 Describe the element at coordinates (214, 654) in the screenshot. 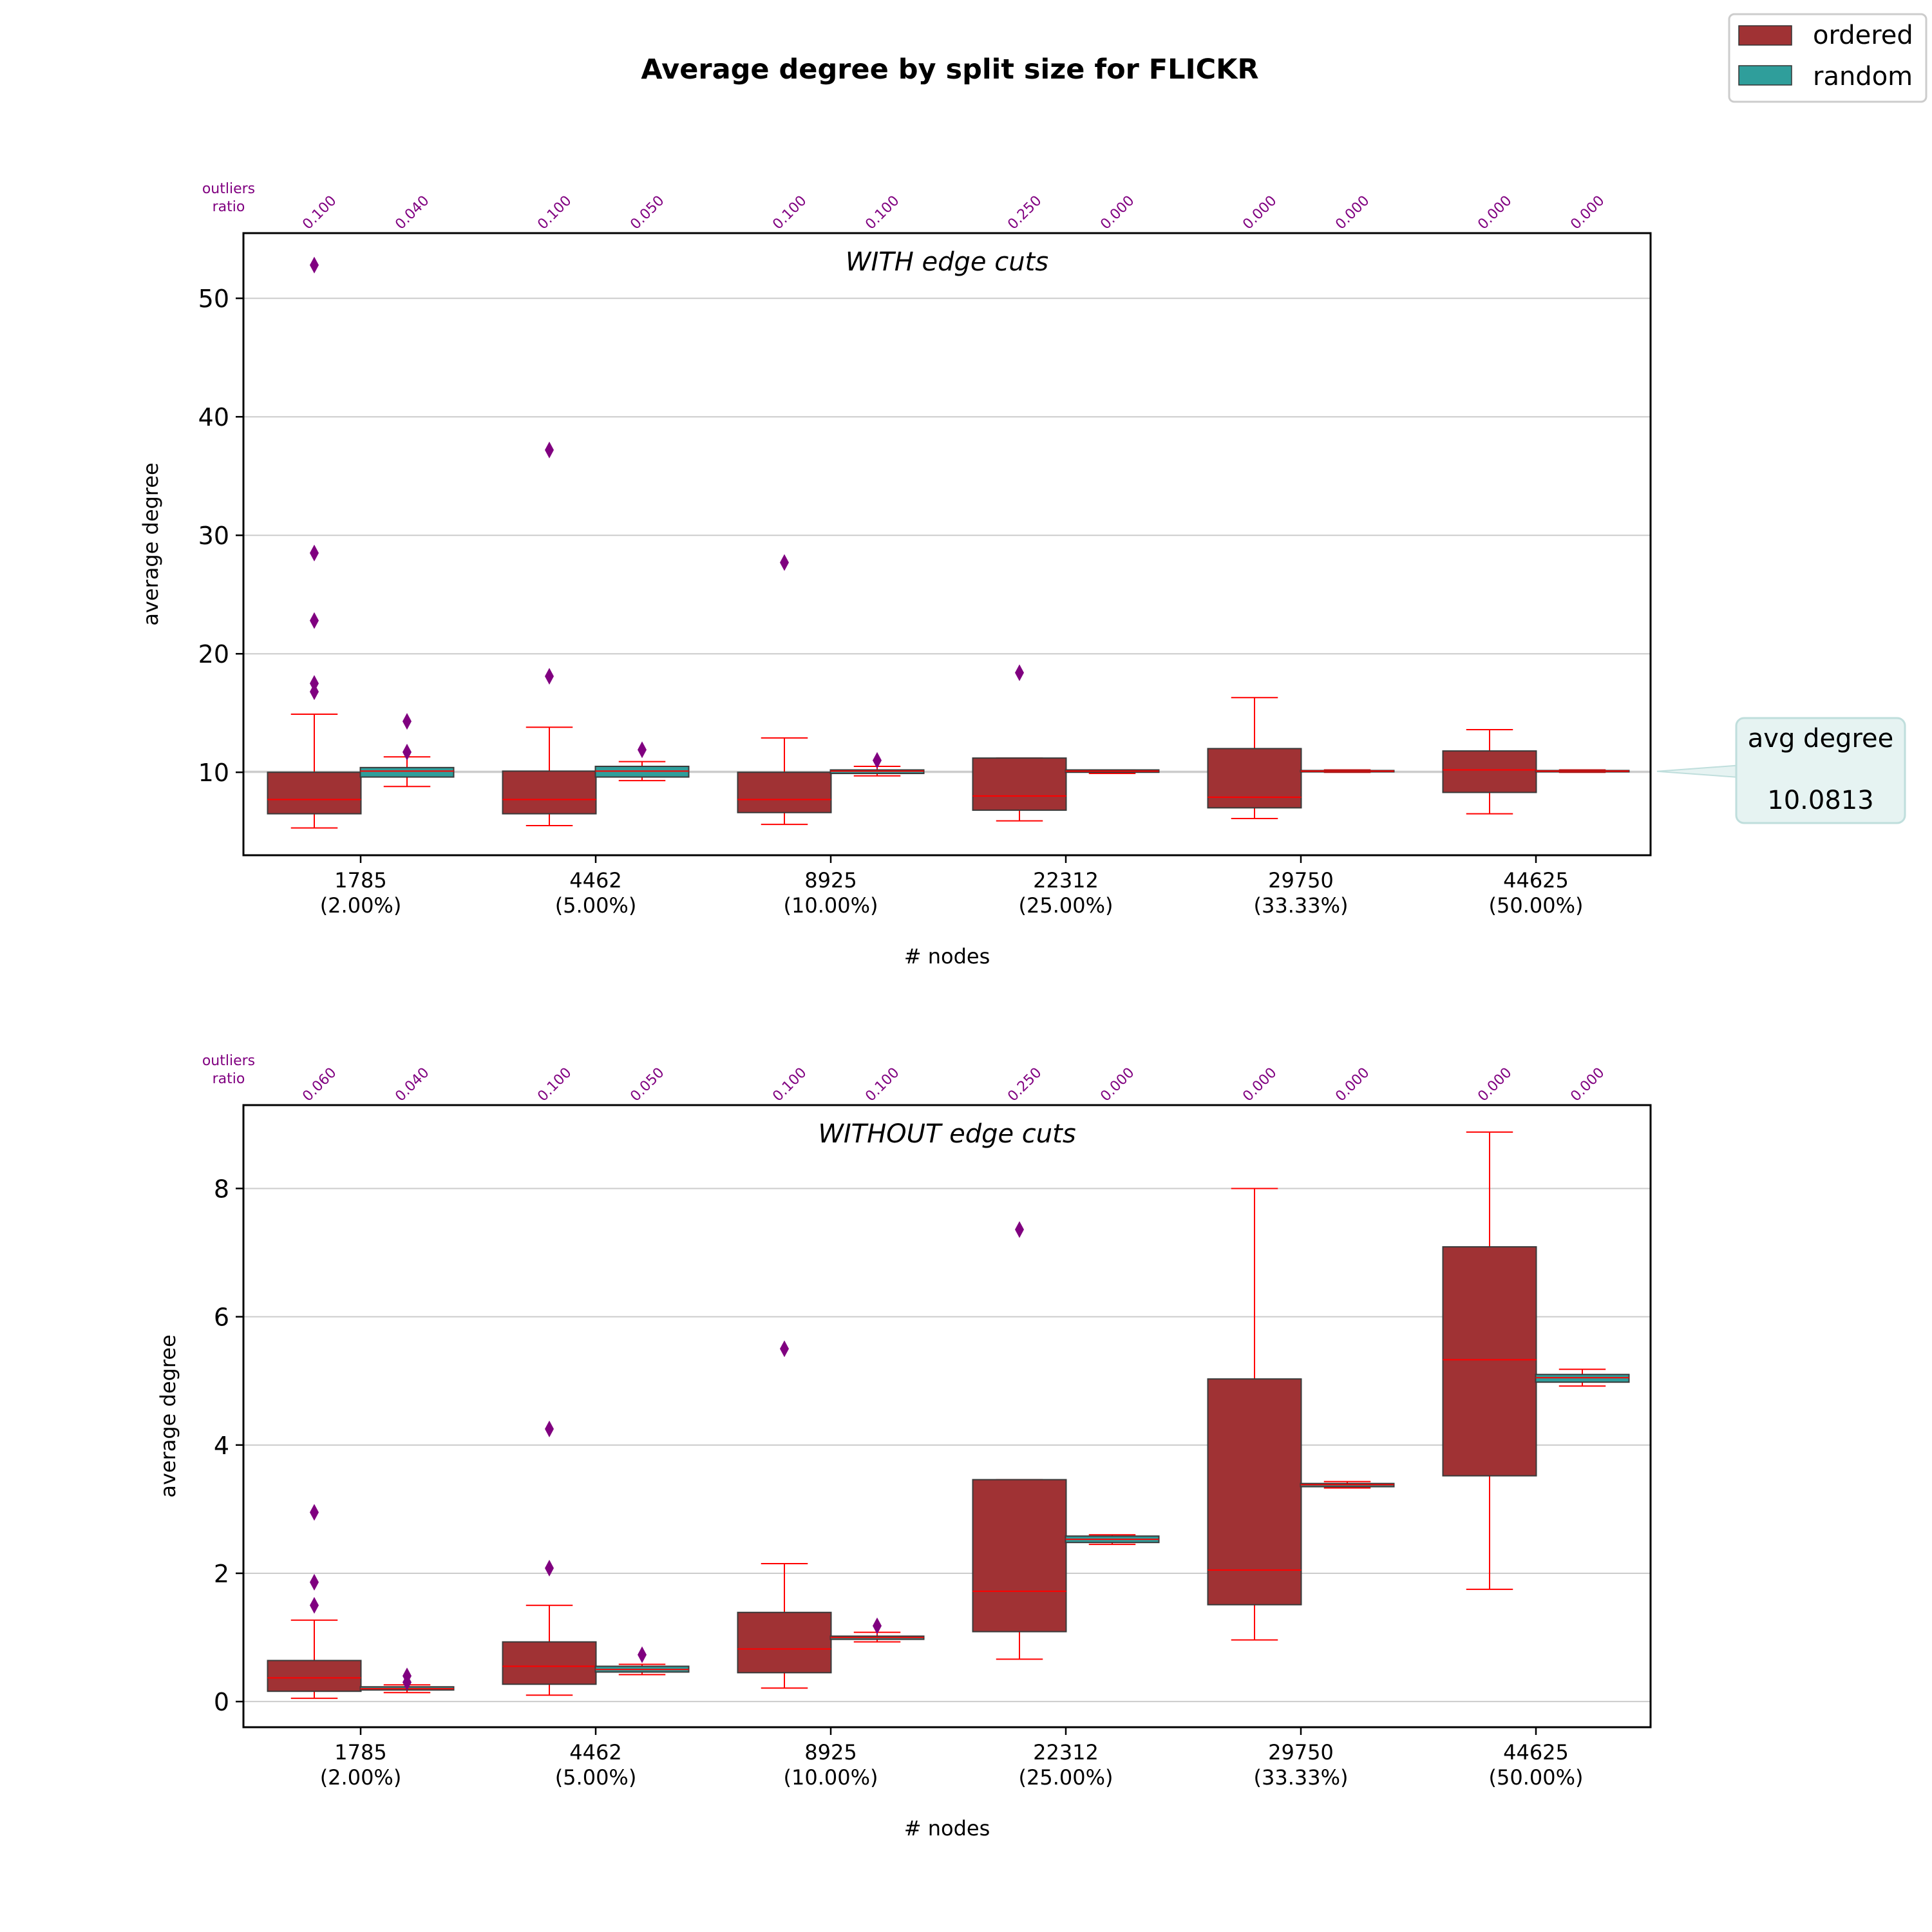

I see `y-tick-label: 20` at that location.